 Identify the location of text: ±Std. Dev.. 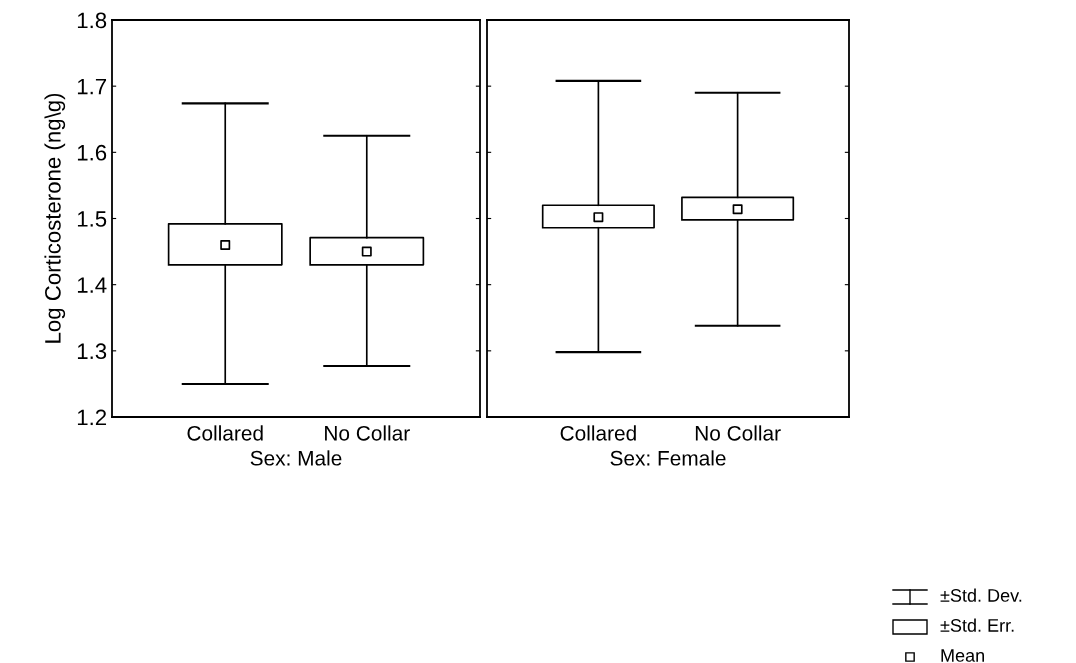
(981, 595).